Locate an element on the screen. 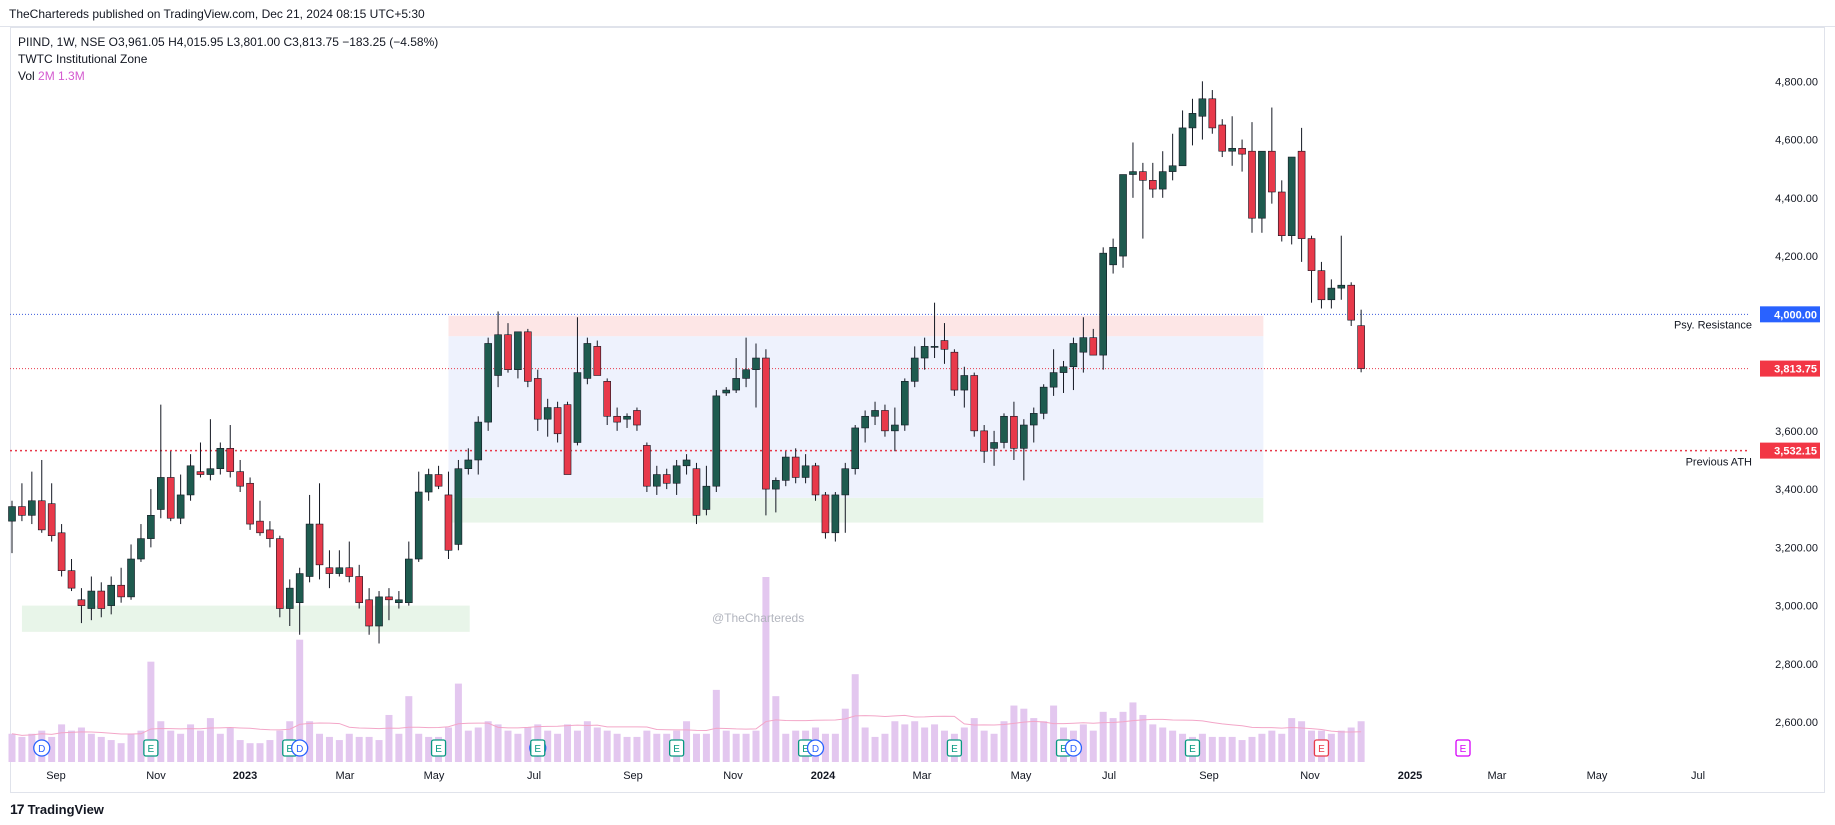  y-tick-label: 4,200.00 is located at coordinates (1796, 257).